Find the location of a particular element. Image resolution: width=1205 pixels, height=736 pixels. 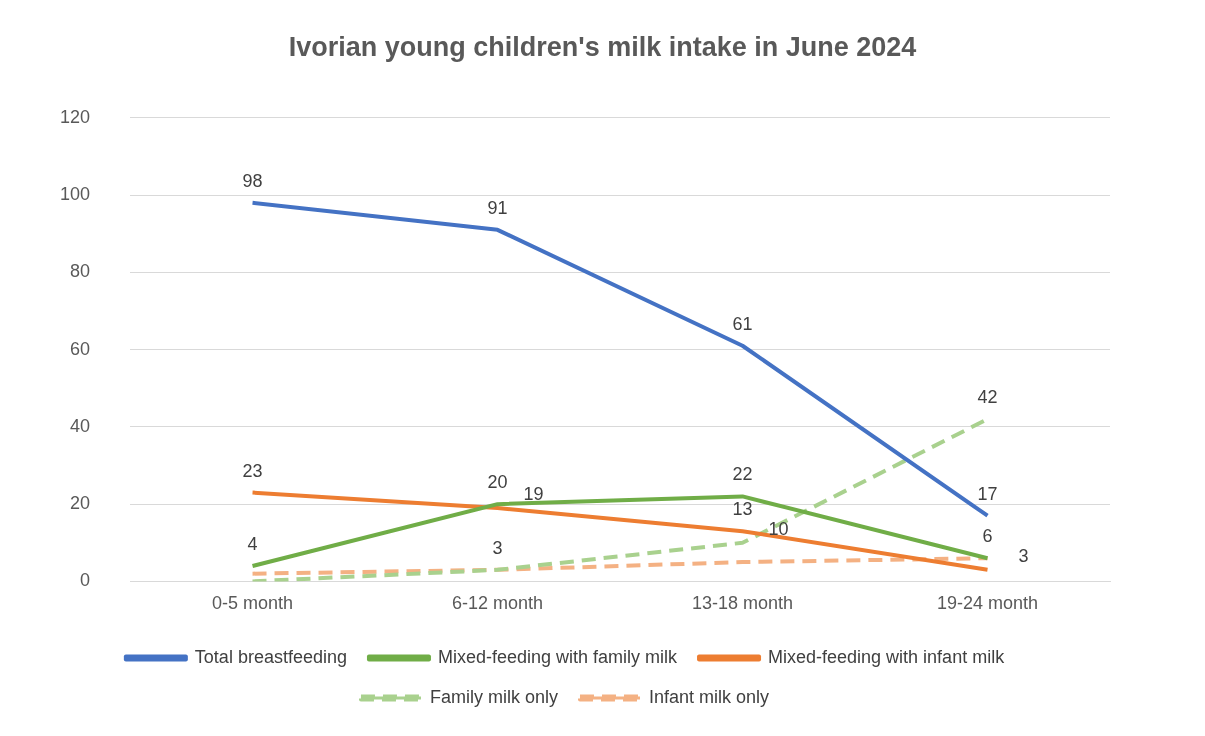

y-tick-label: 20 is located at coordinates (80, 503).